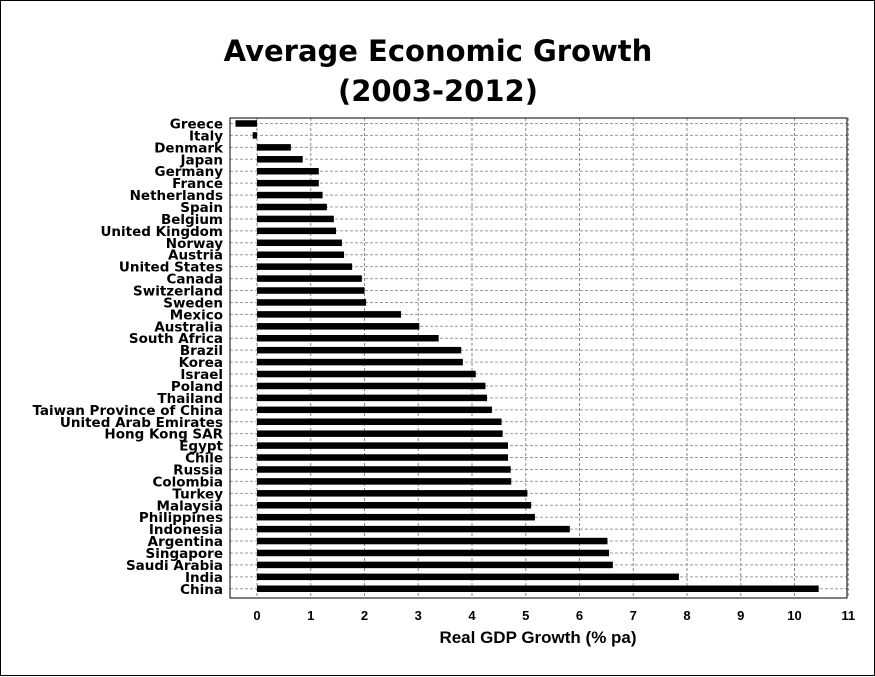  Describe the element at coordinates (794, 615) in the screenshot. I see `x-tick-label: 10` at that location.